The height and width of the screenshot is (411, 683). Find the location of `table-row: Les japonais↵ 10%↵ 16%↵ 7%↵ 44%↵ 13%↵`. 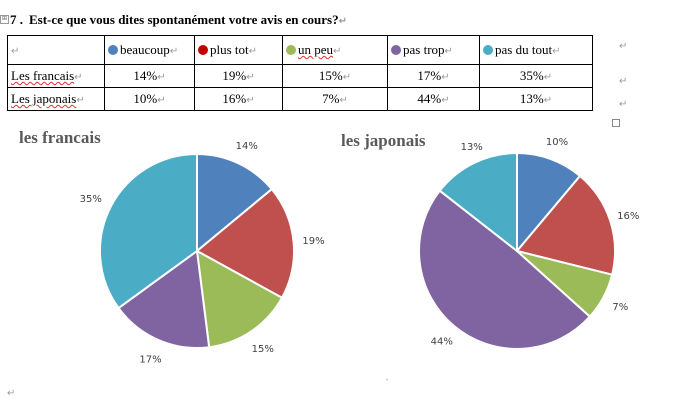

table-row: Les japonais↵ 10%↵ 16%↵ 7%↵ 44%↵ 13%↵ is located at coordinates (300, 99).